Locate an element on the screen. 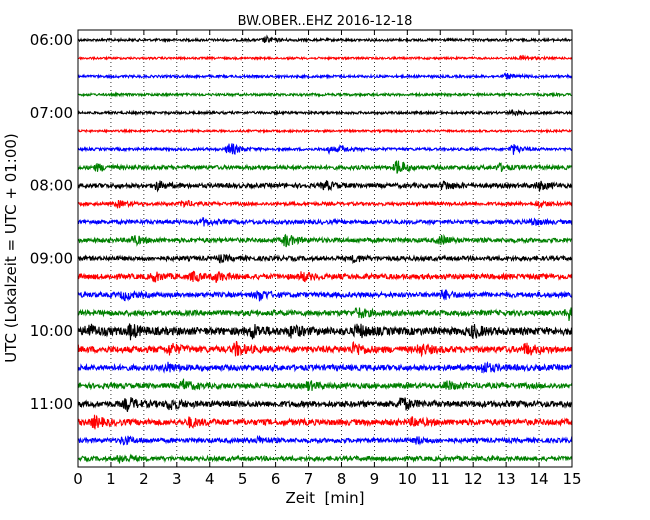  chart-title: BW.OBER..EHZ 2016-12-18 is located at coordinates (325, 21).